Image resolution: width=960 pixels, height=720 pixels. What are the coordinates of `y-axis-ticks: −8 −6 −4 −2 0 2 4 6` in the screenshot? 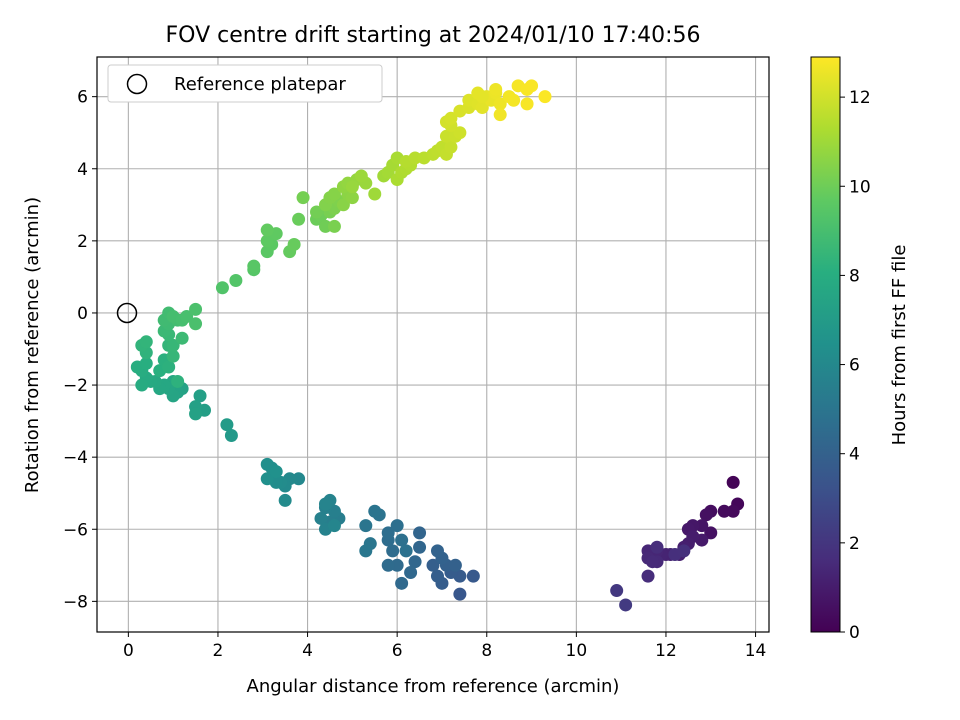 It's located at (80, 350).